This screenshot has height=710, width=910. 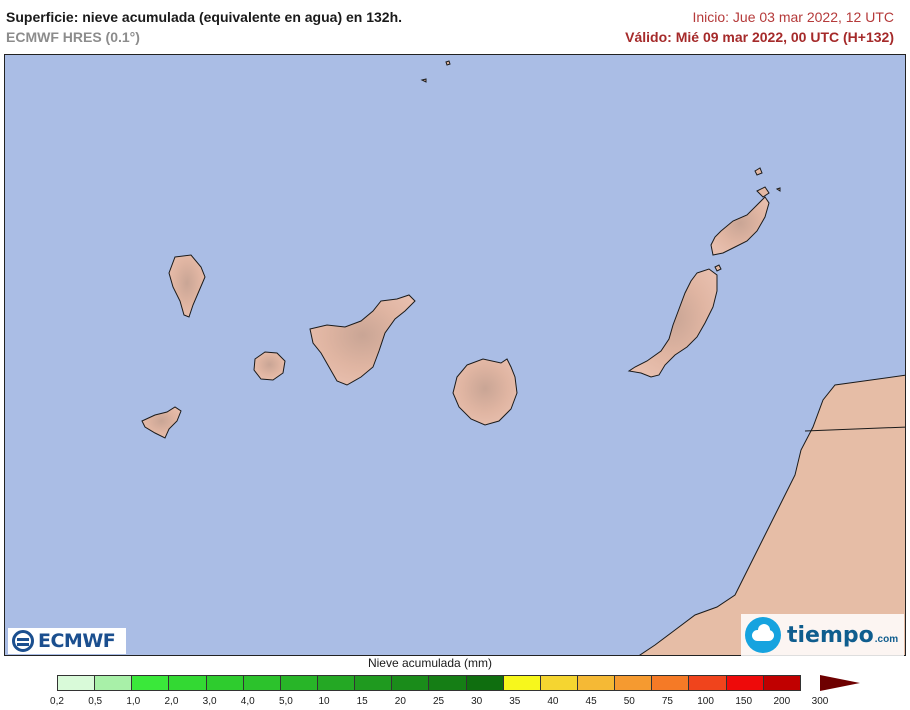 What do you see at coordinates (430, 663) in the screenshot?
I see `legend-title: Nieve acumulada (mm)` at bounding box center [430, 663].